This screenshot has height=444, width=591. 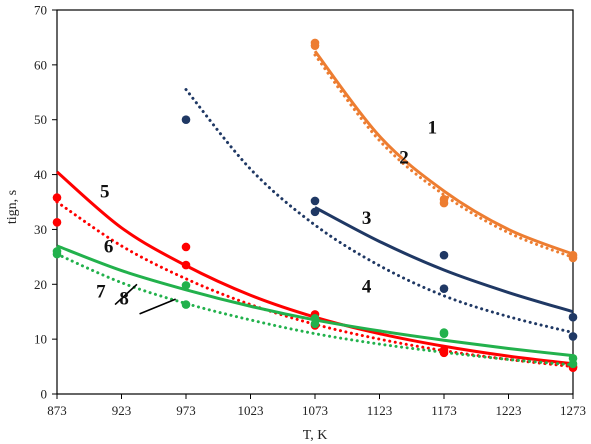 What do you see at coordinates (40, 284) in the screenshot?
I see `y-tick-label: 20` at bounding box center [40, 284].